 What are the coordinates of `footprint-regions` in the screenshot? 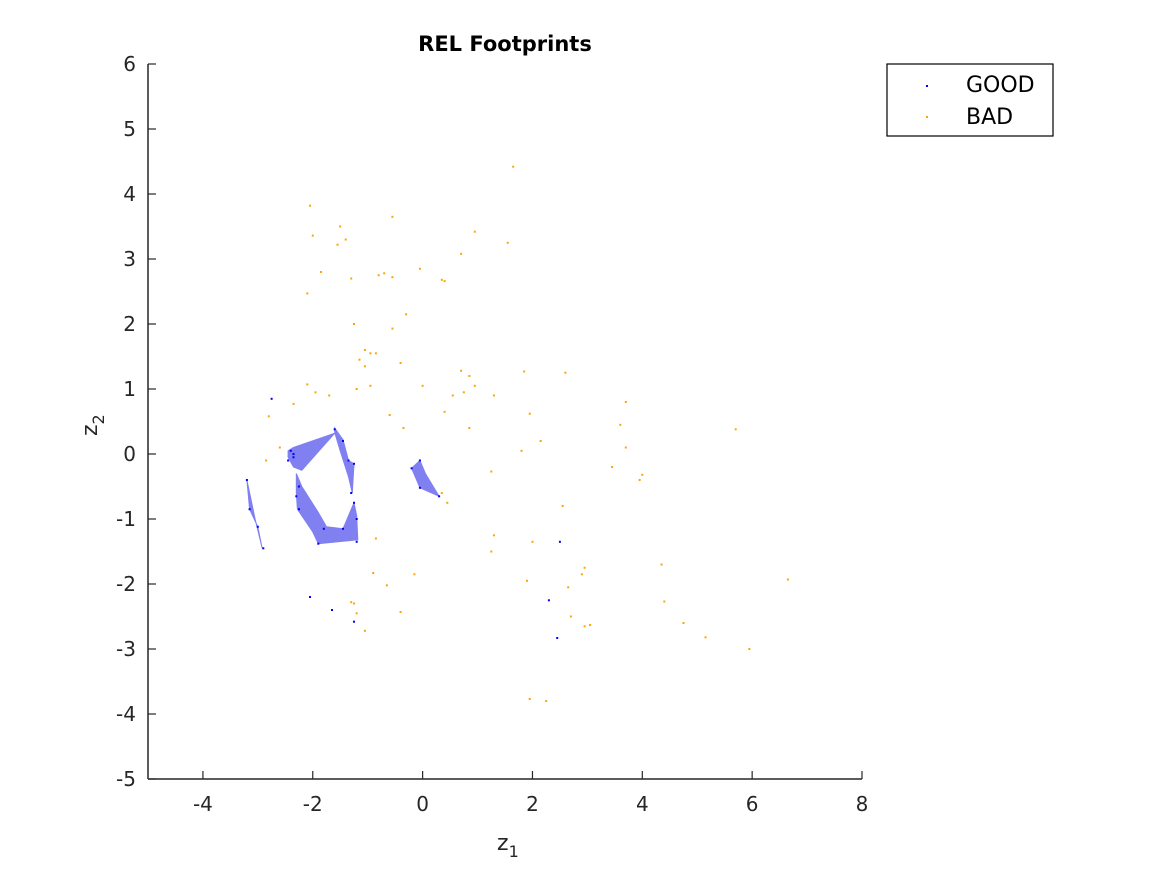 It's located at (343, 487).